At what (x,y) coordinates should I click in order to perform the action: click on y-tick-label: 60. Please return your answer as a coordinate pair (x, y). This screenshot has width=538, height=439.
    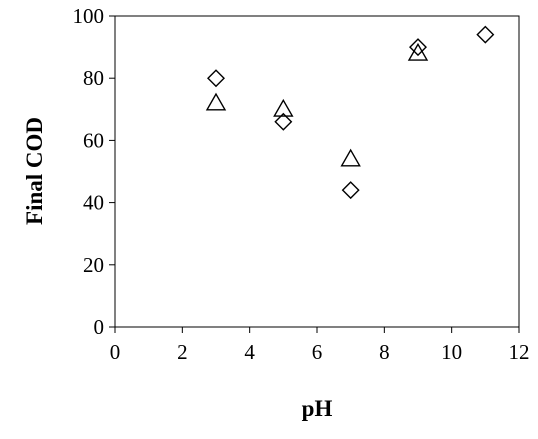
    Looking at the image, I should click on (93, 140).